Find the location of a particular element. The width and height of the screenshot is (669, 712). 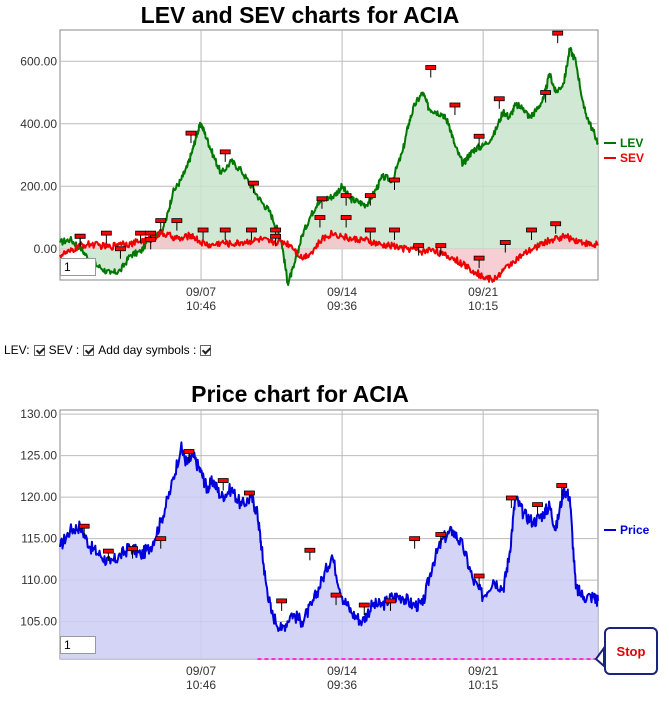

price-ytick-label: 130.00 is located at coordinates (38, 414).